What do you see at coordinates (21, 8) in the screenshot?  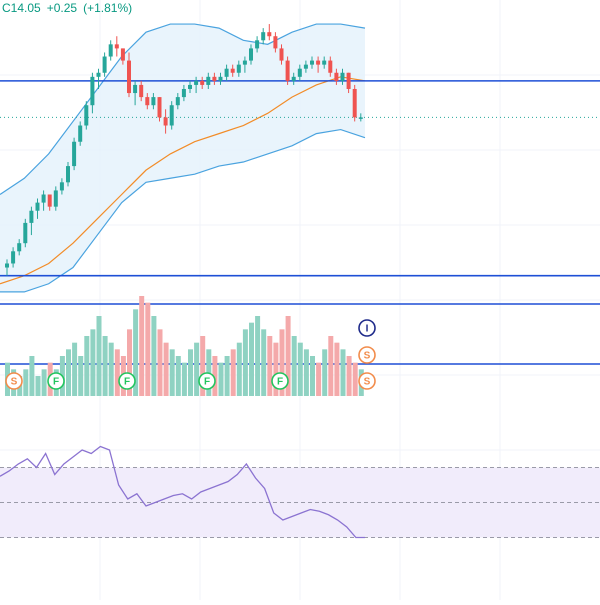 I see `close-price: C14.05` at bounding box center [21, 8].